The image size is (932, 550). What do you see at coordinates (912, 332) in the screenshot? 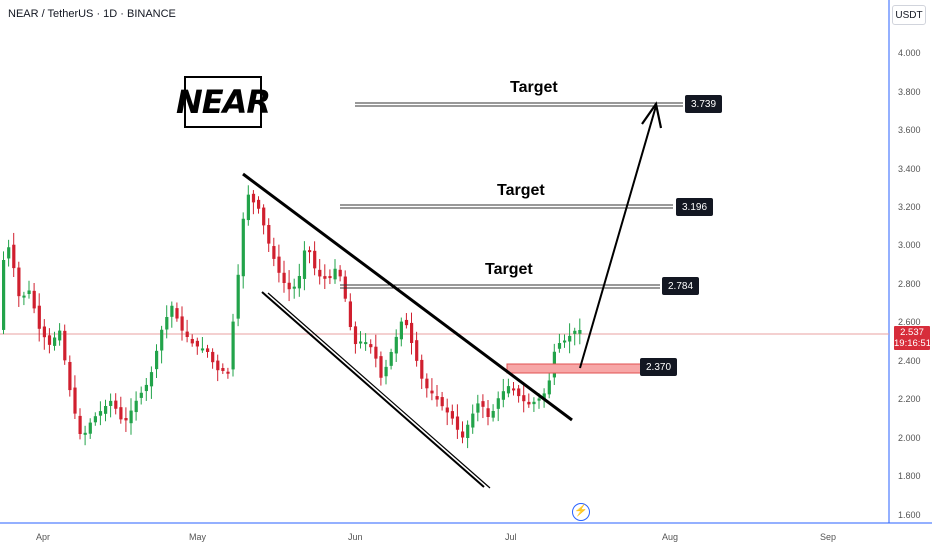
I see `last-price-value: 2.537` at bounding box center [912, 332].